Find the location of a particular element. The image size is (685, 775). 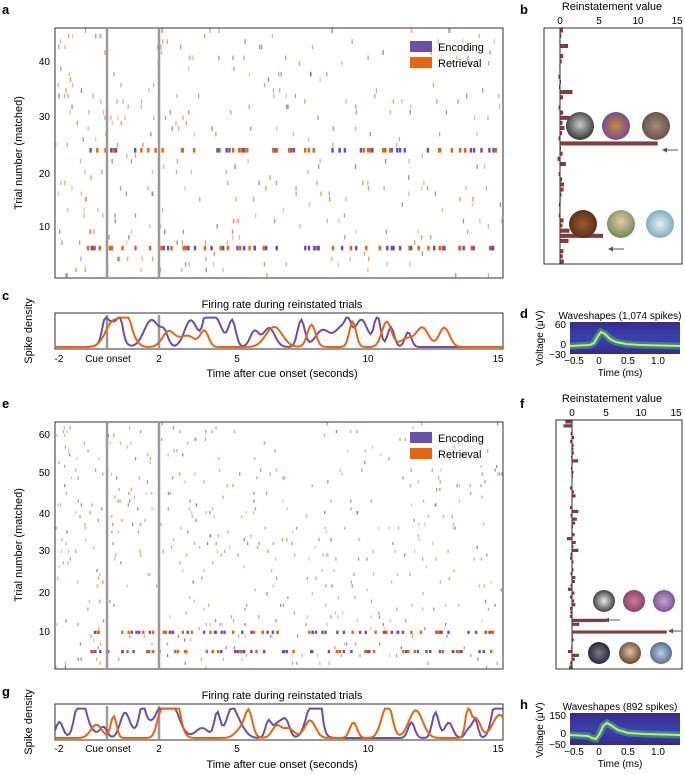

legend-label-retrieval: Retrieval is located at coordinates (459, 455).